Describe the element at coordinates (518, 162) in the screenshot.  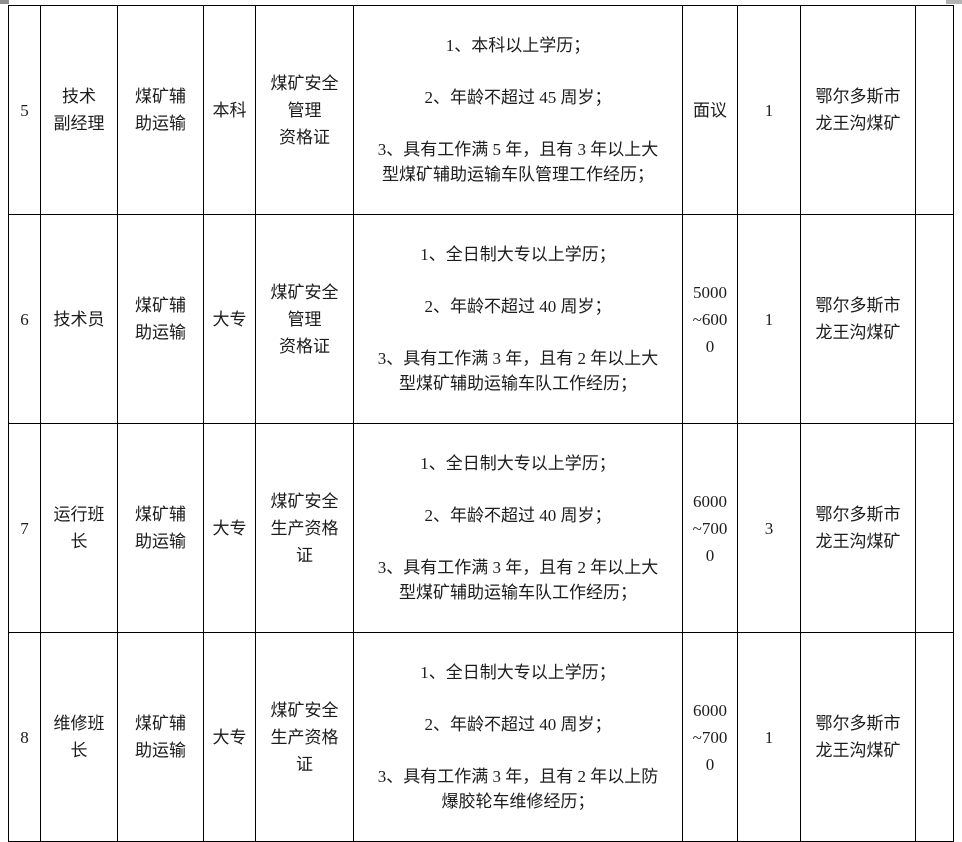
I see `requirement-item: 3、具有工作满 5 年，且有 3 年以上大 型煤矿辅助运输车队管理工作经历；` at that location.